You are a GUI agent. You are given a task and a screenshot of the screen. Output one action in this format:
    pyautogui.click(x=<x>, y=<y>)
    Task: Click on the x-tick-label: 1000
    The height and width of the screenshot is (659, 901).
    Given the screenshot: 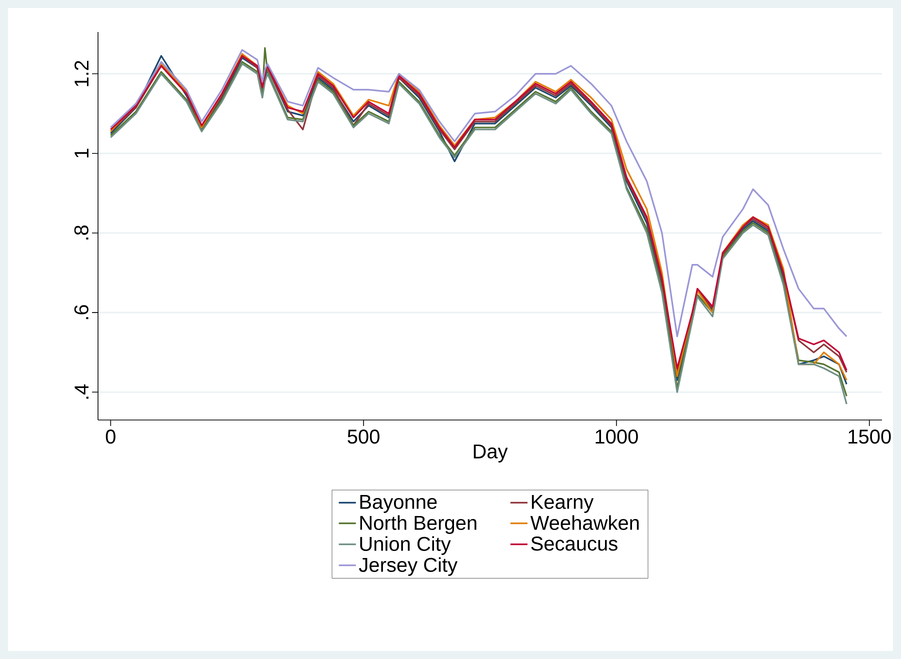 What is the action you would take?
    pyautogui.click(x=617, y=437)
    